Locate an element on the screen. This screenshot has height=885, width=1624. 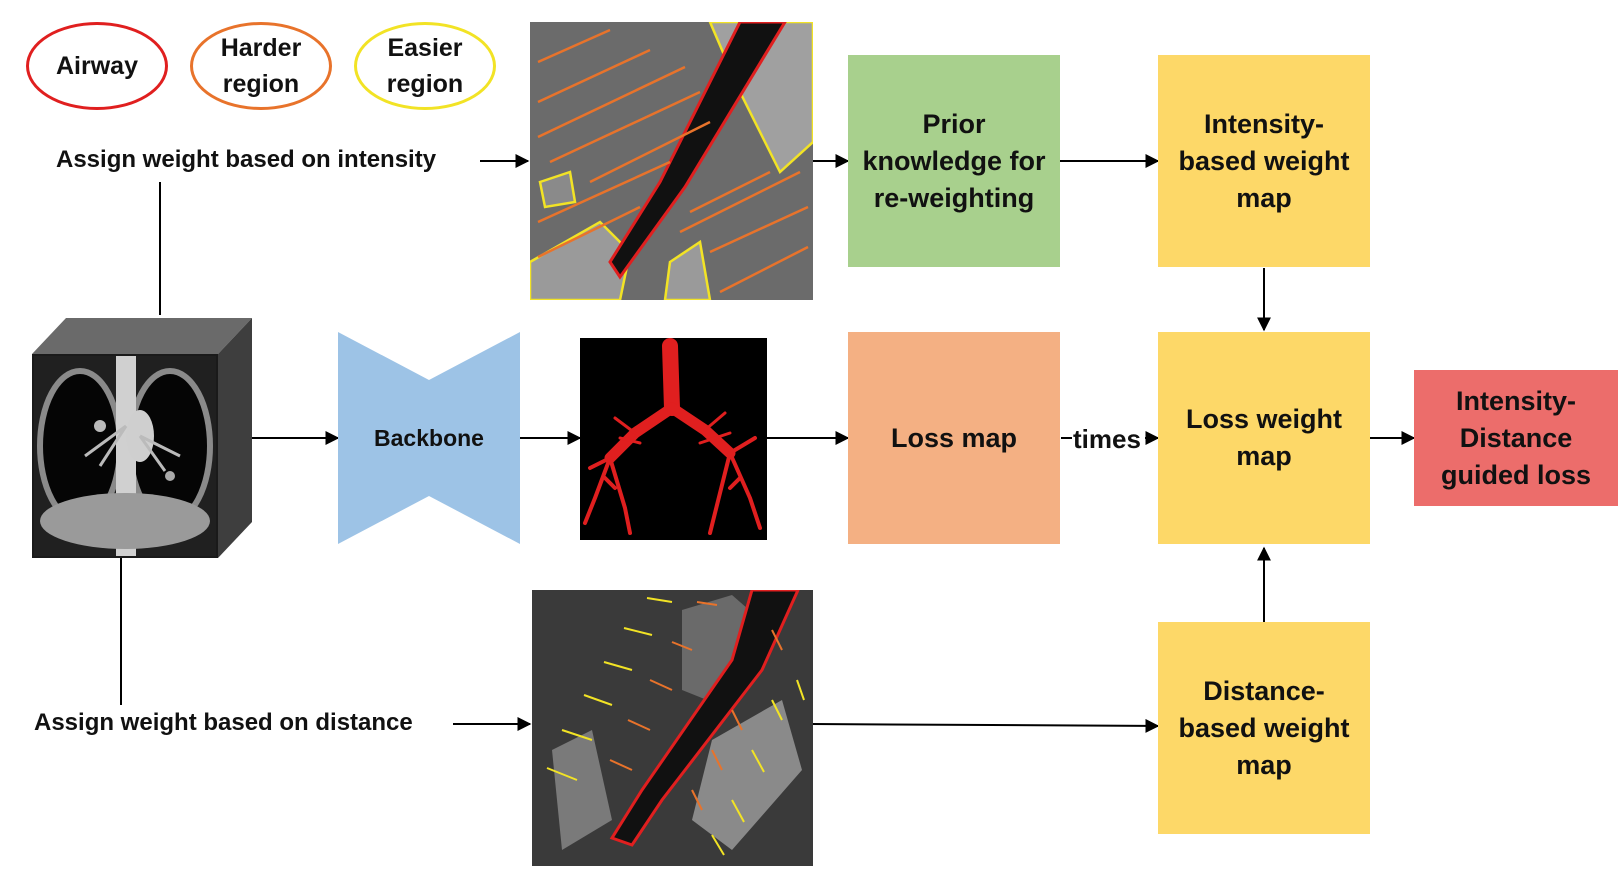
output-loss-box: Intensity- Distance guided loss is located at coordinates (1516, 438).